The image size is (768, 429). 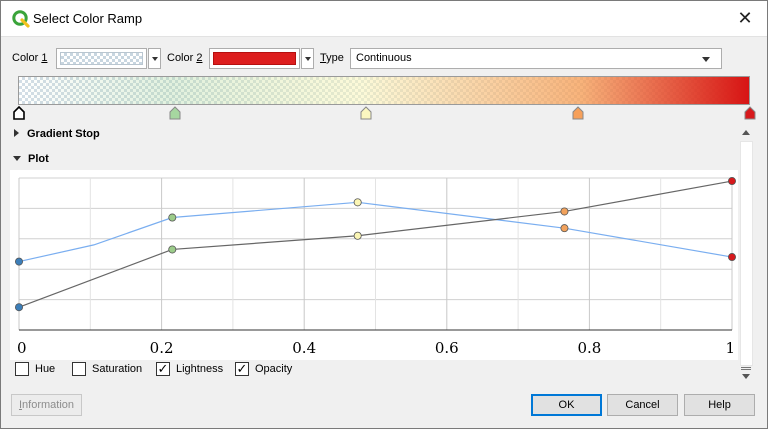 I want to click on gradient-stop-section: Gradient Stop, so click(x=55, y=134).